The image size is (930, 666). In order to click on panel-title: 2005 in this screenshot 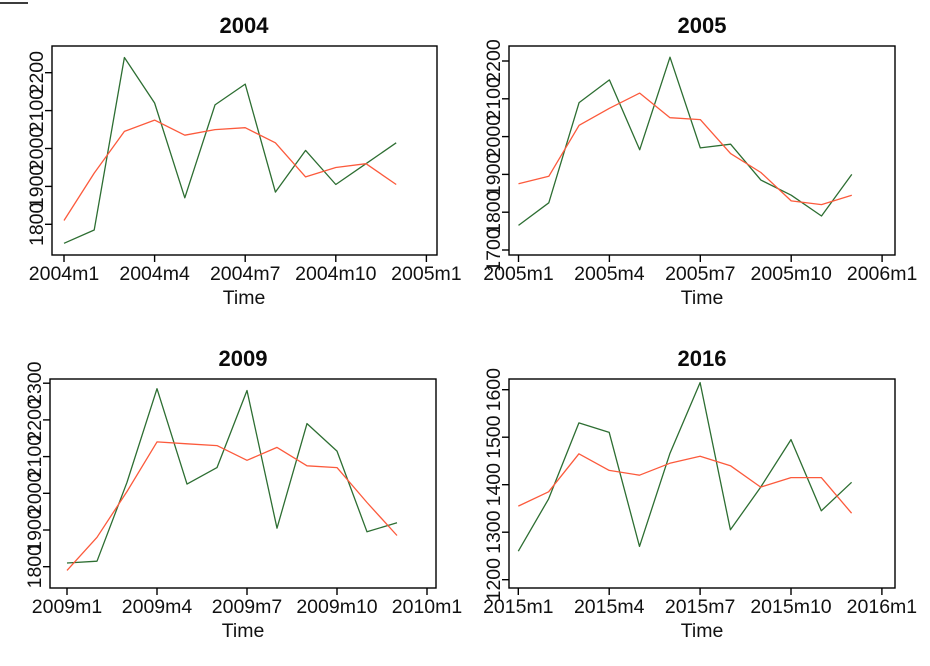, I will do `click(702, 25)`.